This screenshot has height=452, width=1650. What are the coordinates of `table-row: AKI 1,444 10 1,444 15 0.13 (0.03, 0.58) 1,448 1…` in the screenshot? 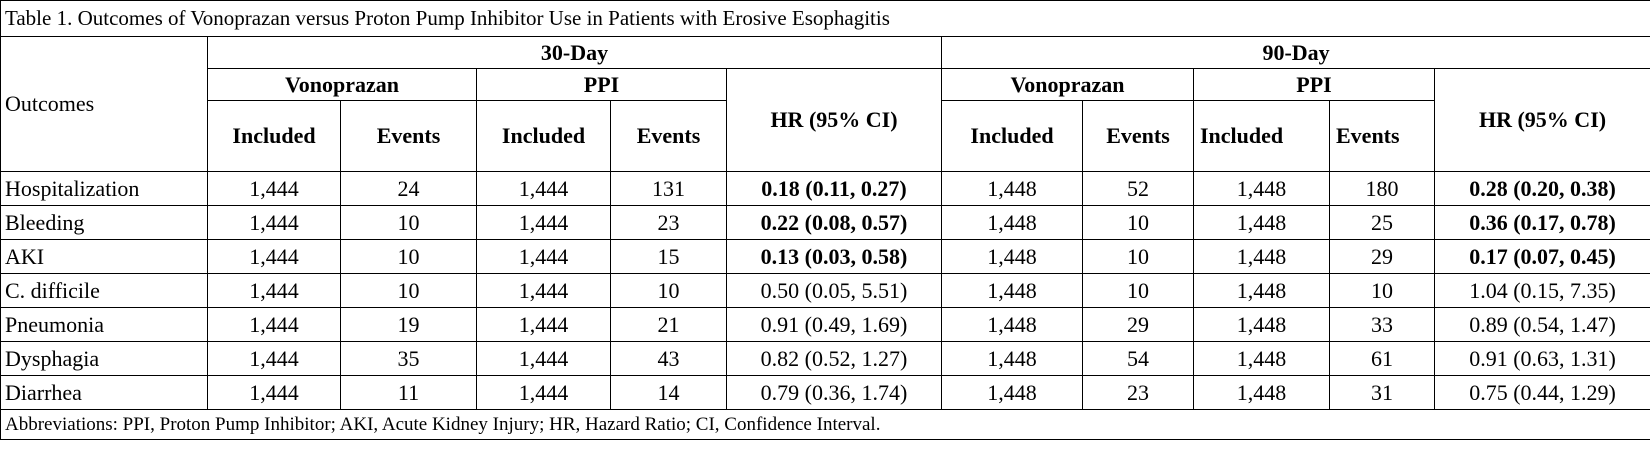 It's located at (825, 256).